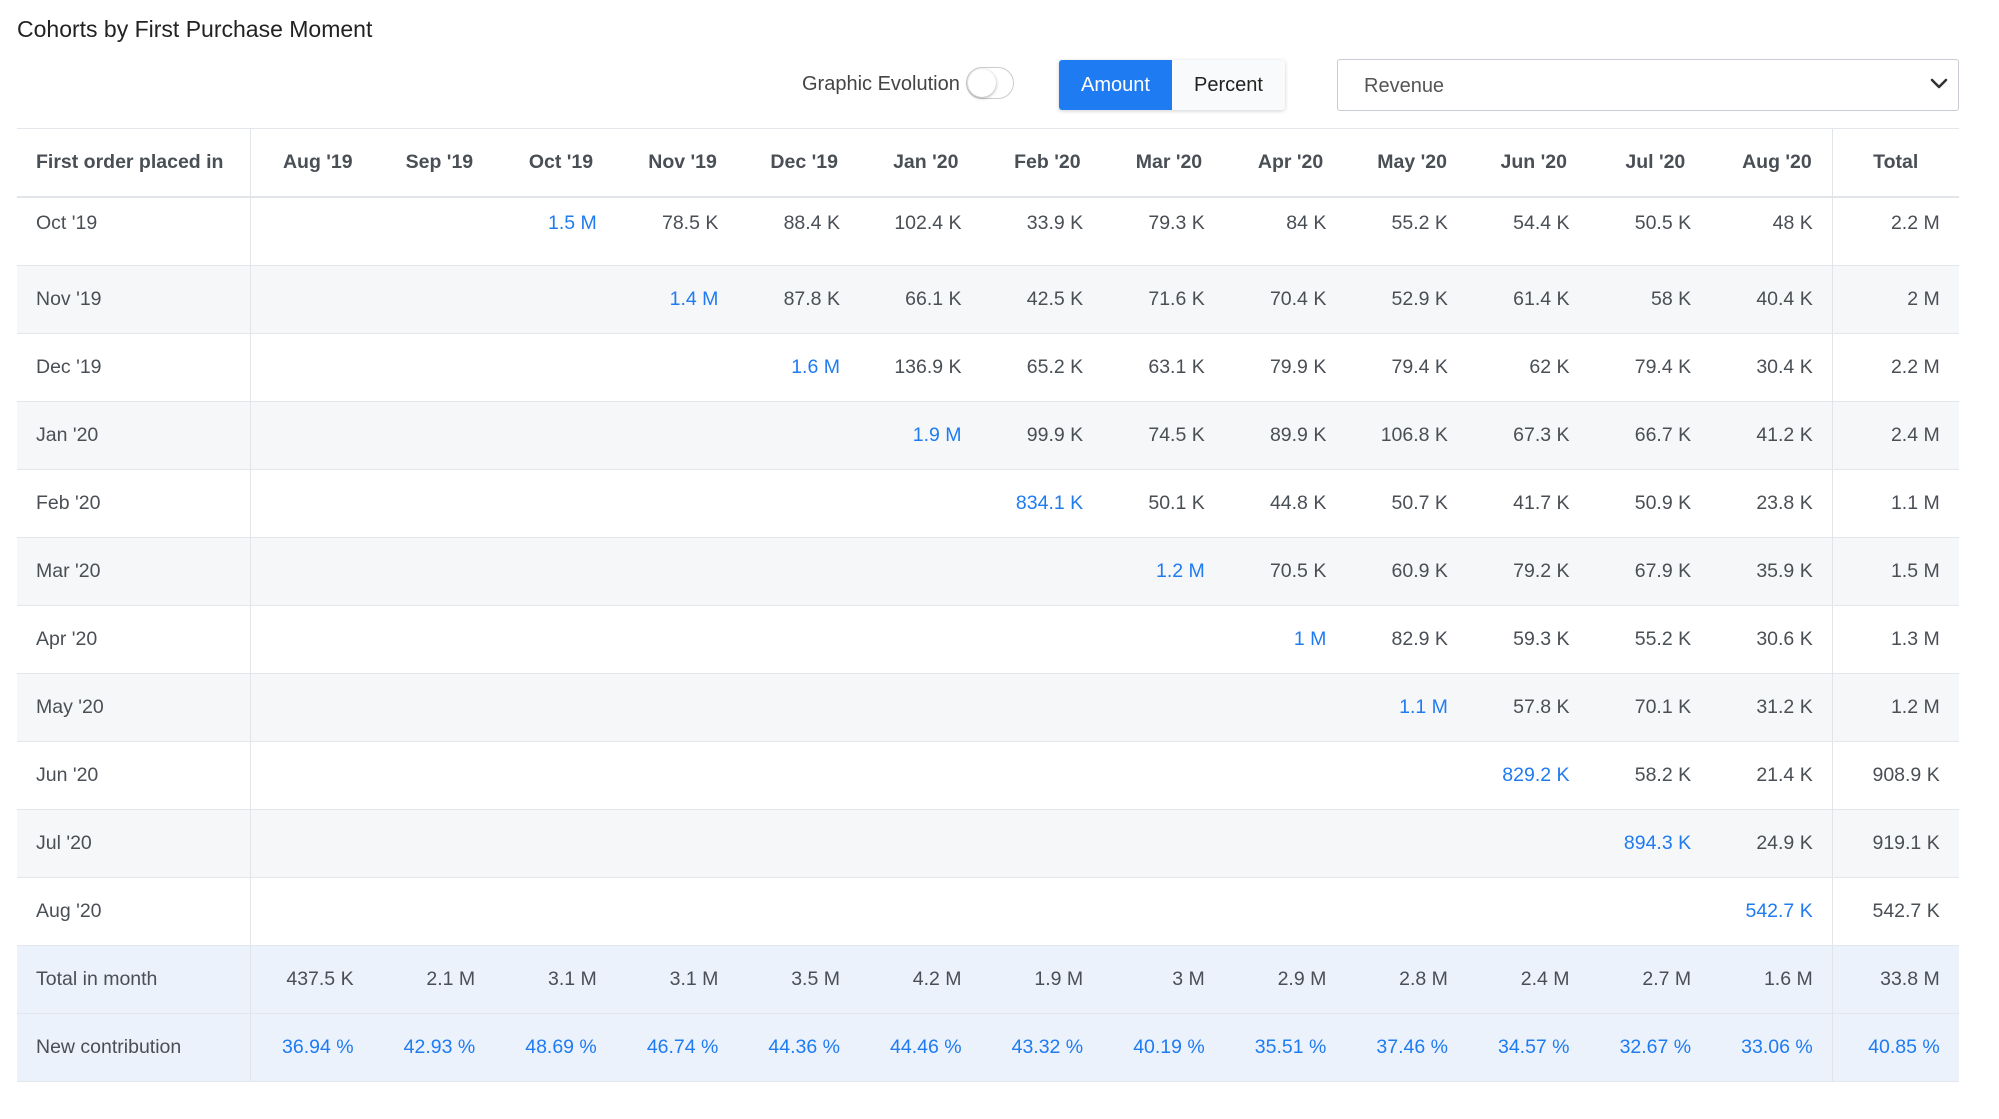  Describe the element at coordinates (320, 979) in the screenshot. I see `total-cell: 437.5 K` at that location.